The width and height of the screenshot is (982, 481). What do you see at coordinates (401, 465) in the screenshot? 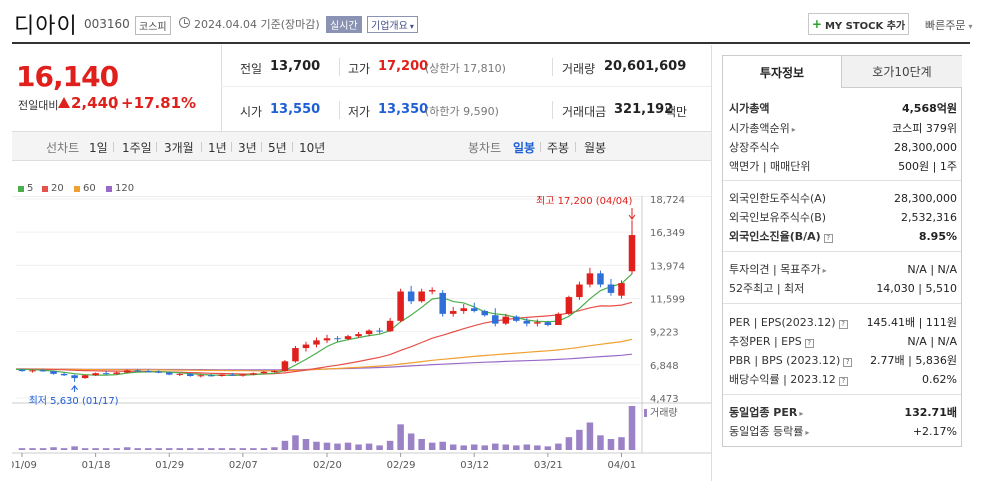
I see `x-tick-label: 02/29` at bounding box center [401, 465].